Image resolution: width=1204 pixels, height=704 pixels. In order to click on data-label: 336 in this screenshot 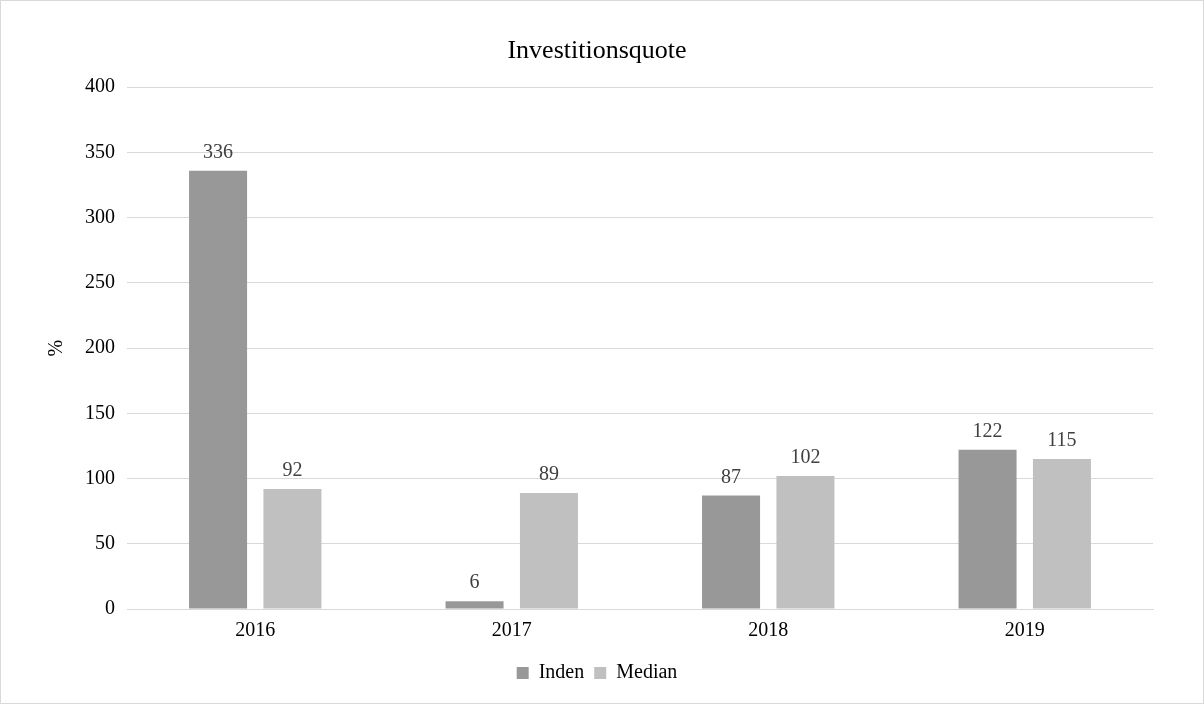, I will do `click(218, 150)`.